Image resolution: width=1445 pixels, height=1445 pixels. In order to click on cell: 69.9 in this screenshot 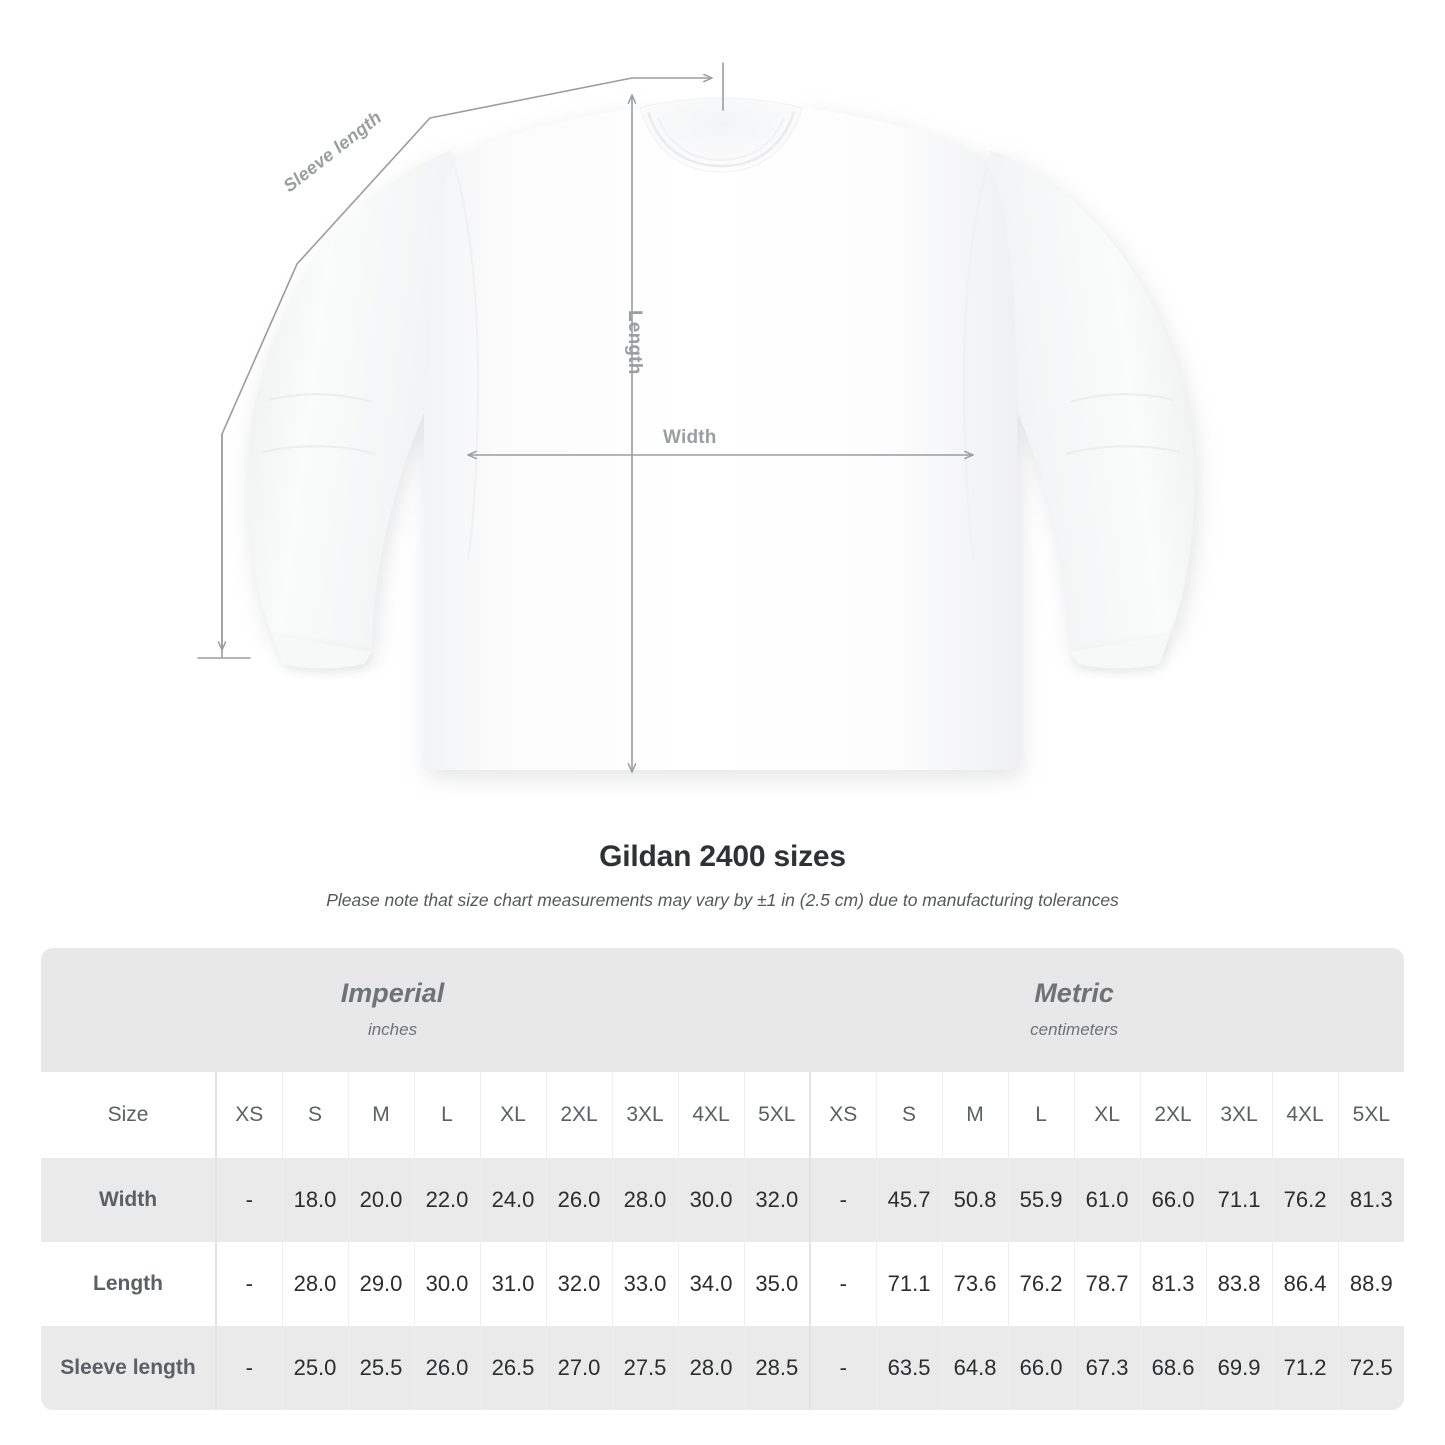, I will do `click(1239, 1368)`.